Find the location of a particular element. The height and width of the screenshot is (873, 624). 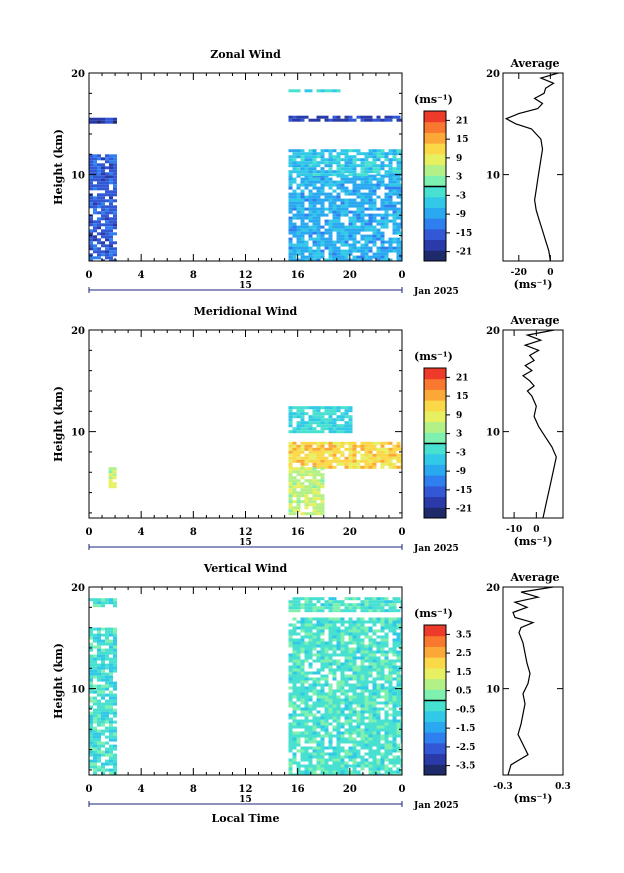

y-axis-label: Height (km) is located at coordinates (58, 681).